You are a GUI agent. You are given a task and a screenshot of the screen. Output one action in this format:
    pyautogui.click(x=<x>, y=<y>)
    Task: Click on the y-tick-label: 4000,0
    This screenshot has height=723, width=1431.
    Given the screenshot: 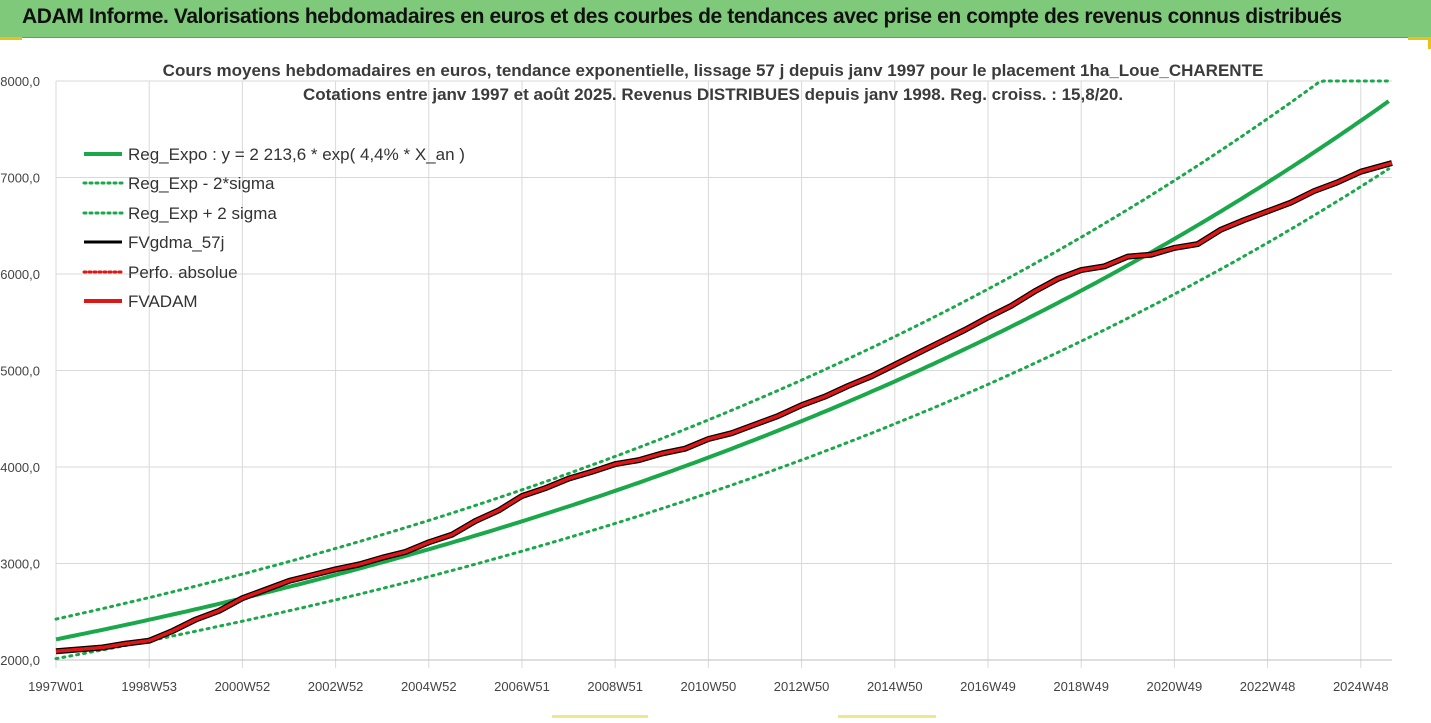 What is the action you would take?
    pyautogui.click(x=20, y=467)
    